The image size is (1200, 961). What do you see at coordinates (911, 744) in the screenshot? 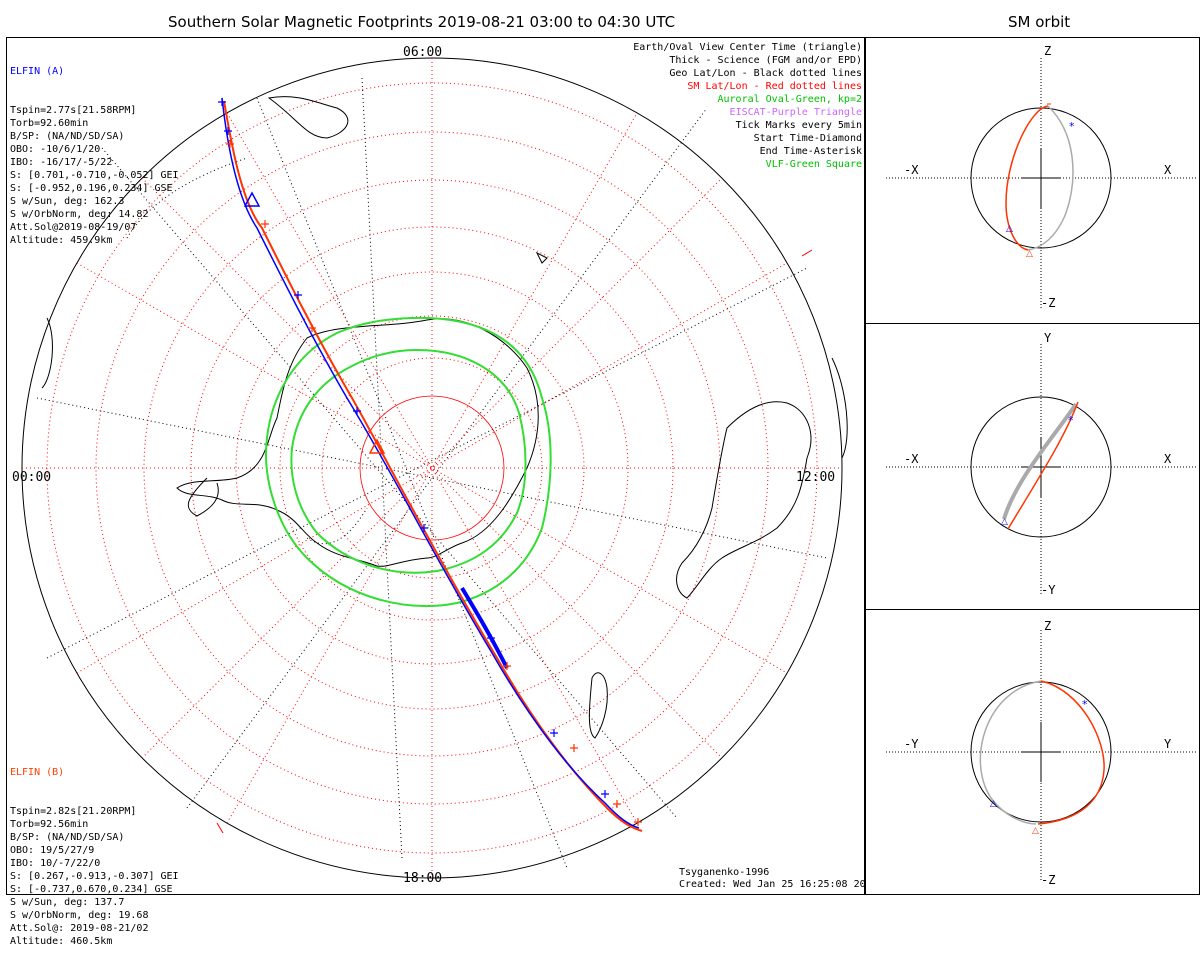
I see `orbit-yz-left: -Y` at bounding box center [911, 744].